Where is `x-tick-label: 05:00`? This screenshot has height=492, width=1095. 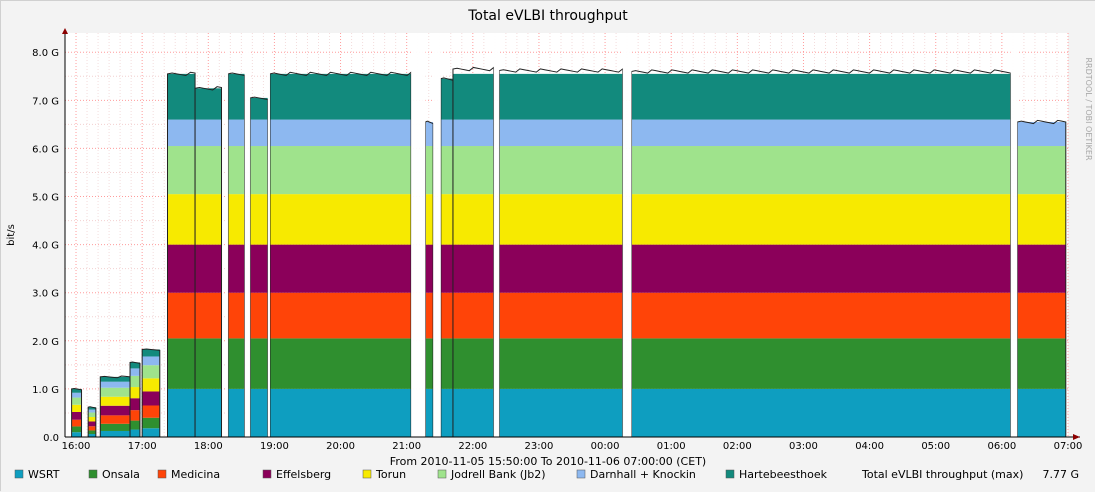 x-tick-label: 05:00 is located at coordinates (935, 446).